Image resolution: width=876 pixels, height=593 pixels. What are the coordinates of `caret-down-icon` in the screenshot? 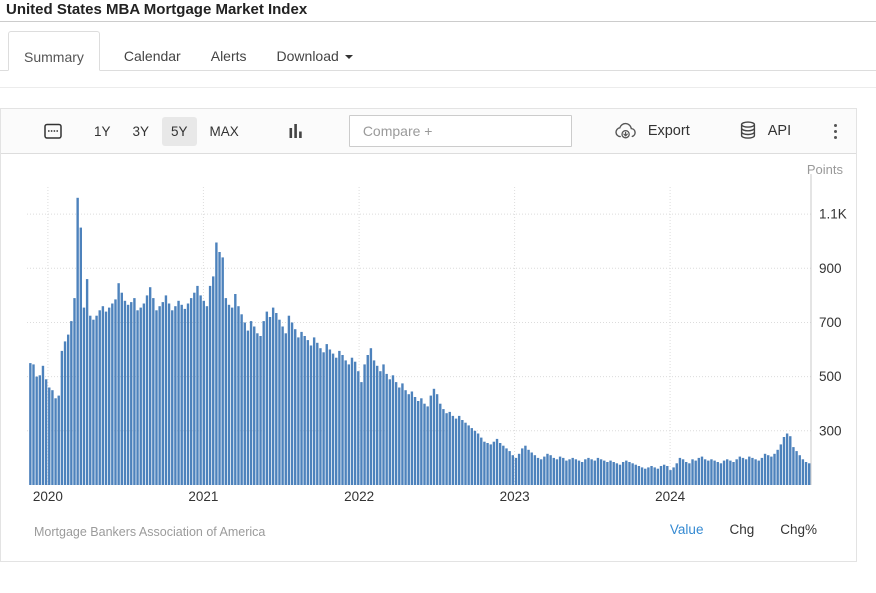 It's located at (348, 57).